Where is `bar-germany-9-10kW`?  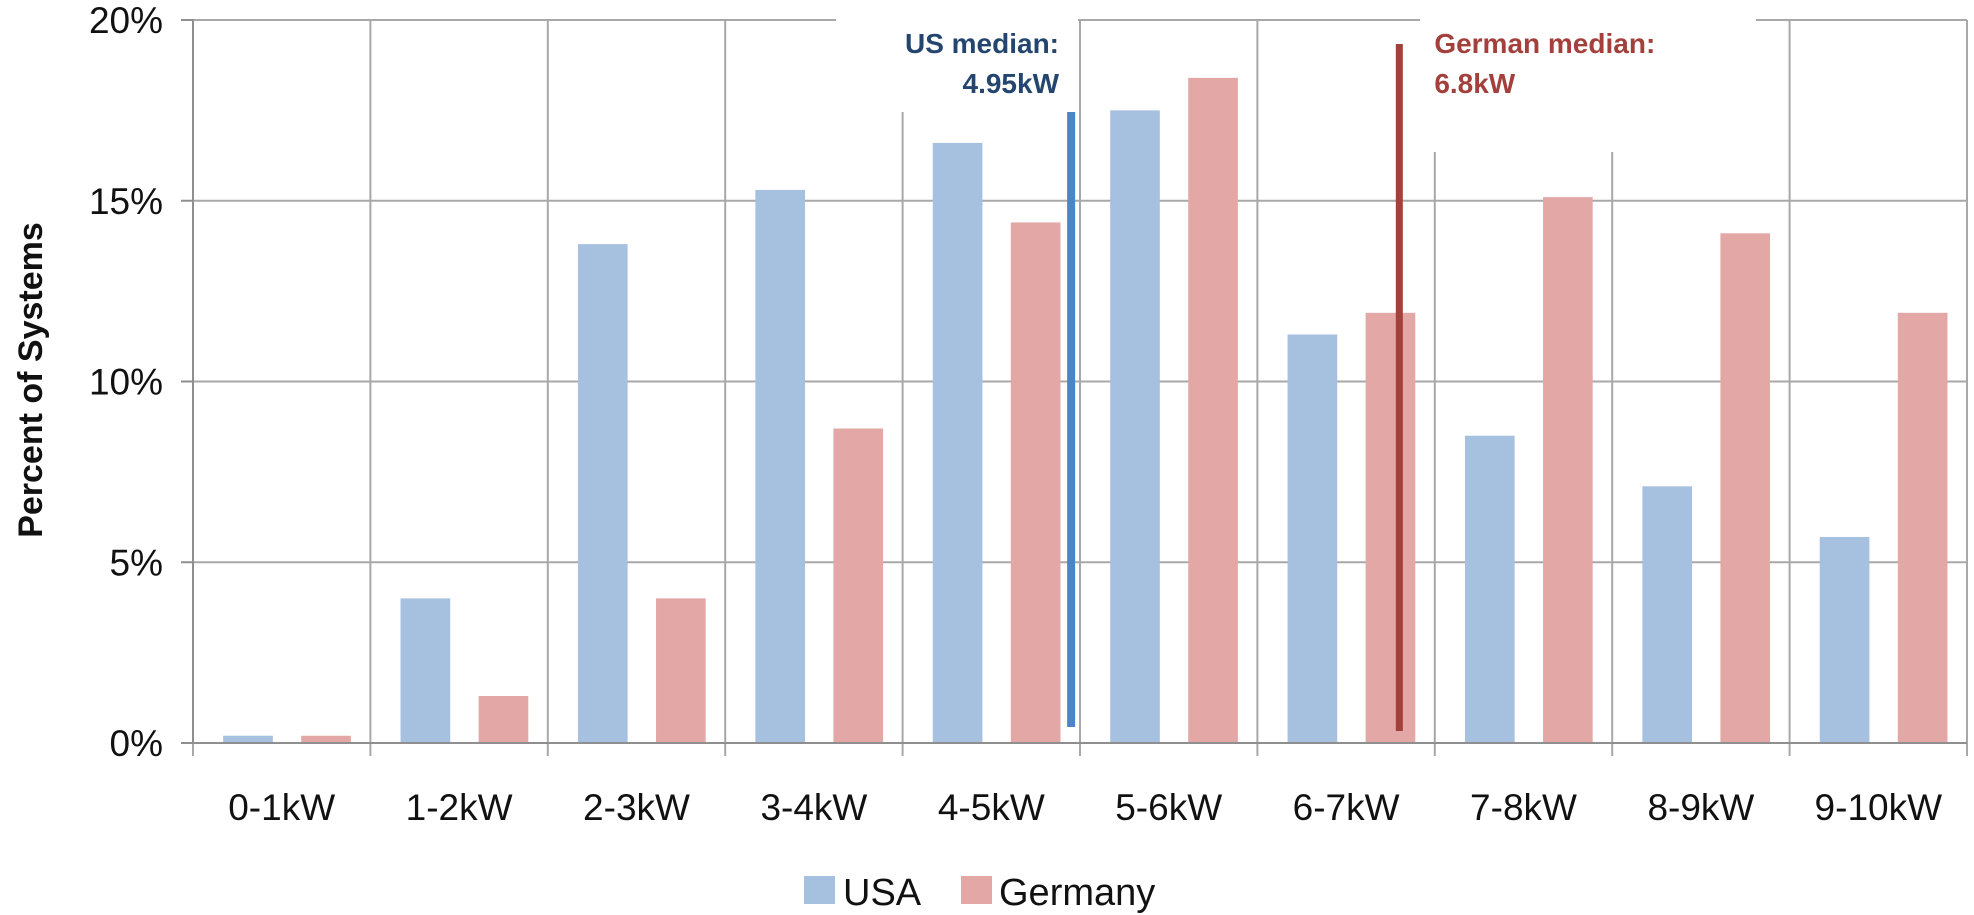
bar-germany-9-10kW is located at coordinates (1922, 527).